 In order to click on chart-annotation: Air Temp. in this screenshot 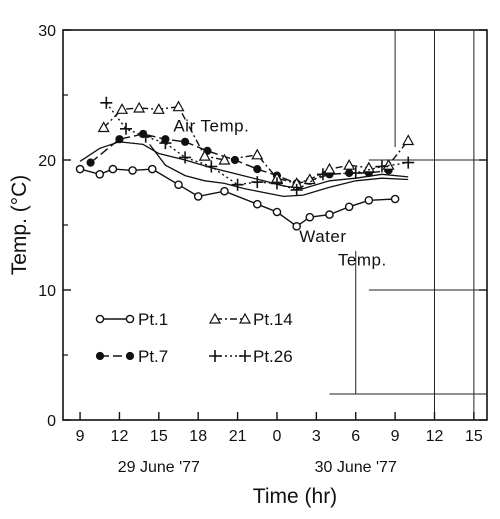, I will do `click(211, 125)`.